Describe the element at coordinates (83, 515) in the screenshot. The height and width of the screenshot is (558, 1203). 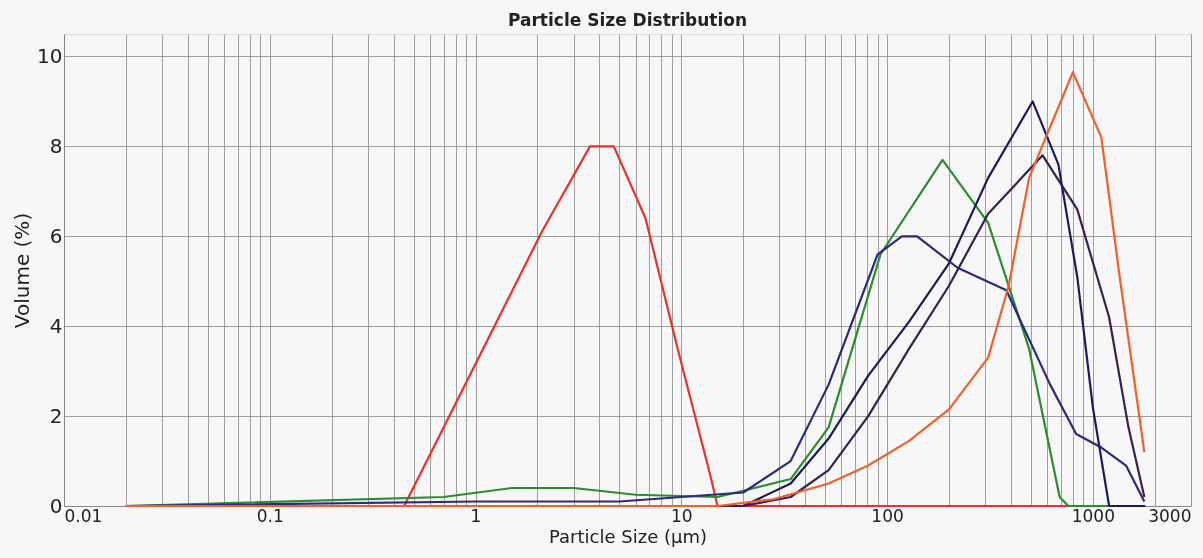
I see `x-tick-label: 0.01` at that location.